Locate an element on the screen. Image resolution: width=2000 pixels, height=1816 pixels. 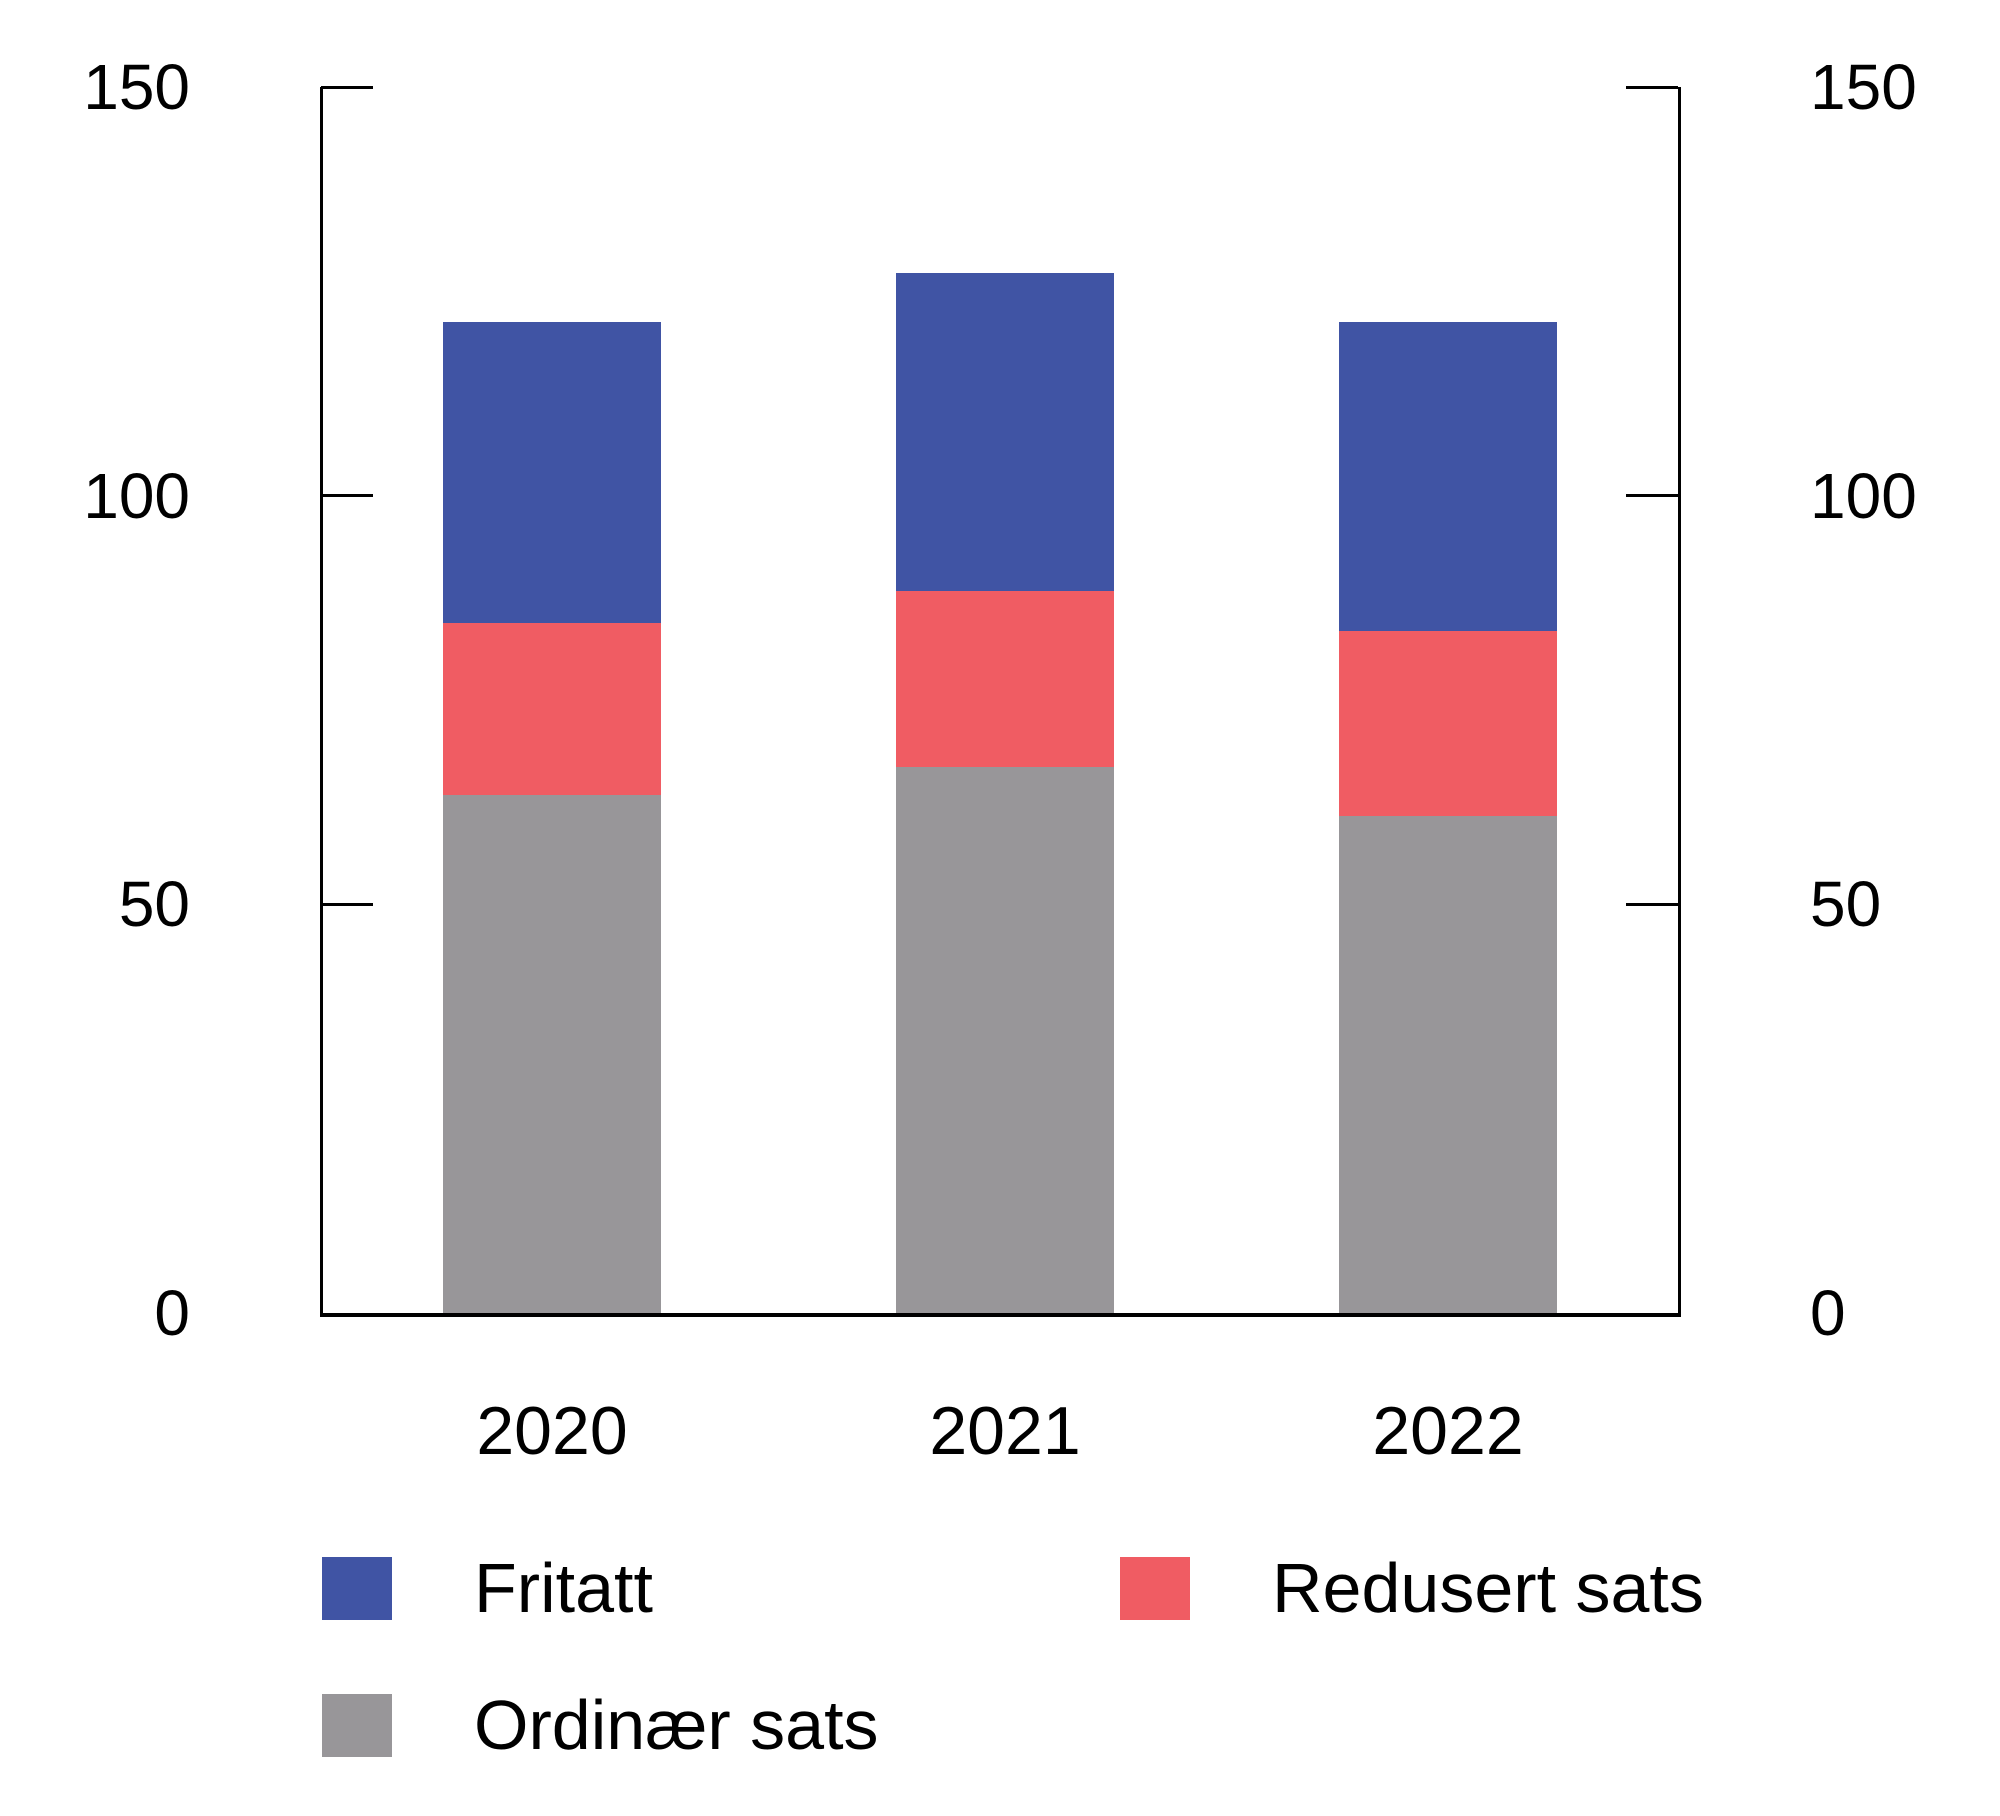
y-tick-label-left-100: 100 is located at coordinates (136, 495).